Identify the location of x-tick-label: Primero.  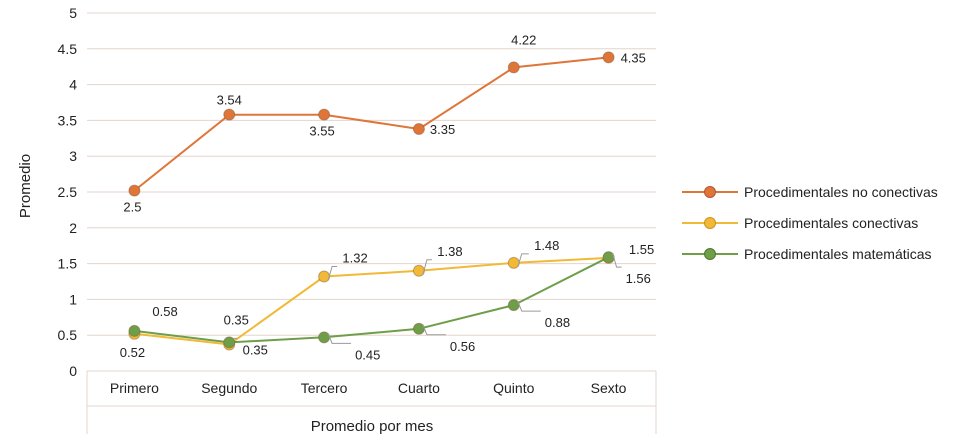
(134, 388).